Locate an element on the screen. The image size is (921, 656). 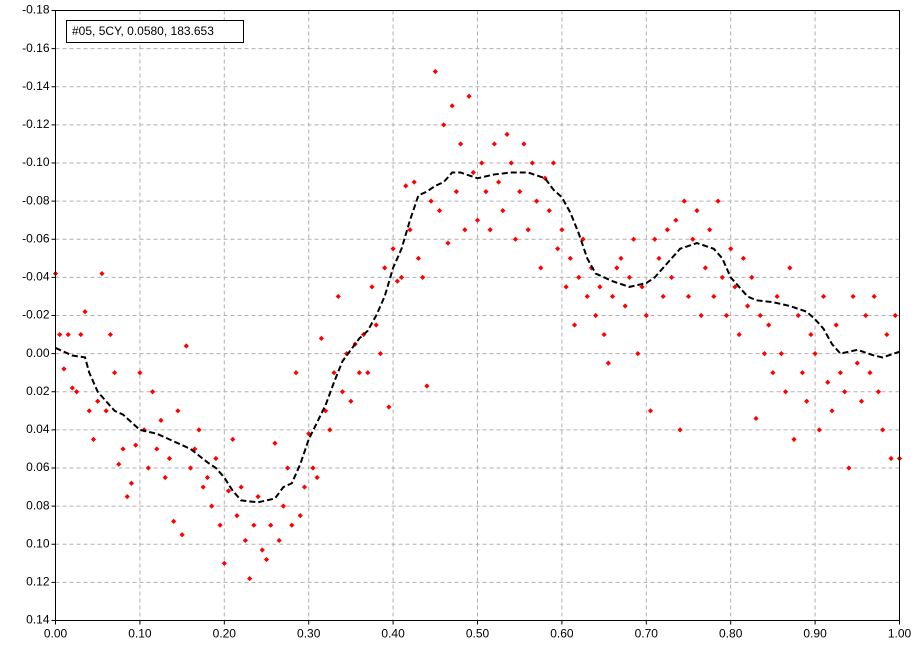
y-tick-label: 0.10 is located at coordinates (38, 543).